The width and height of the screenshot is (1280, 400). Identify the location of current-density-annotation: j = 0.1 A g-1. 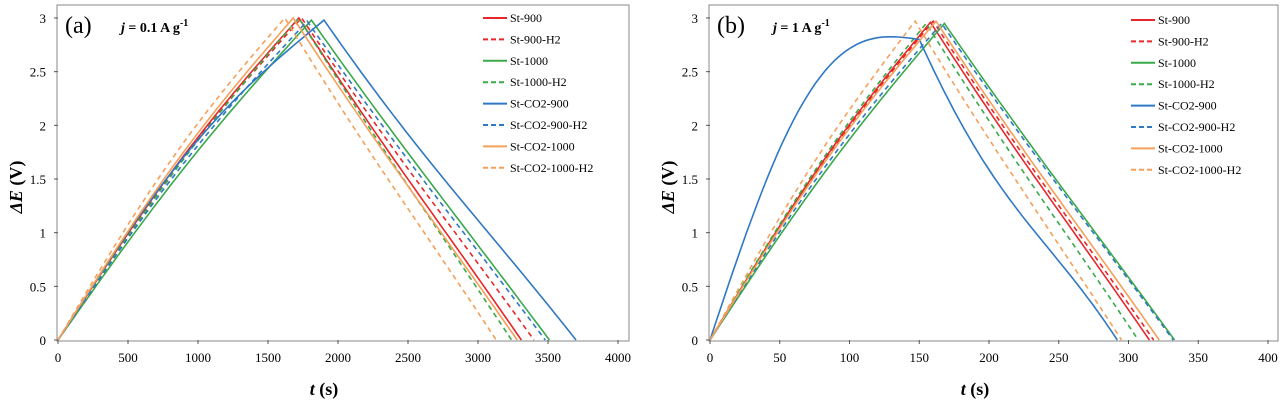
(153, 27).